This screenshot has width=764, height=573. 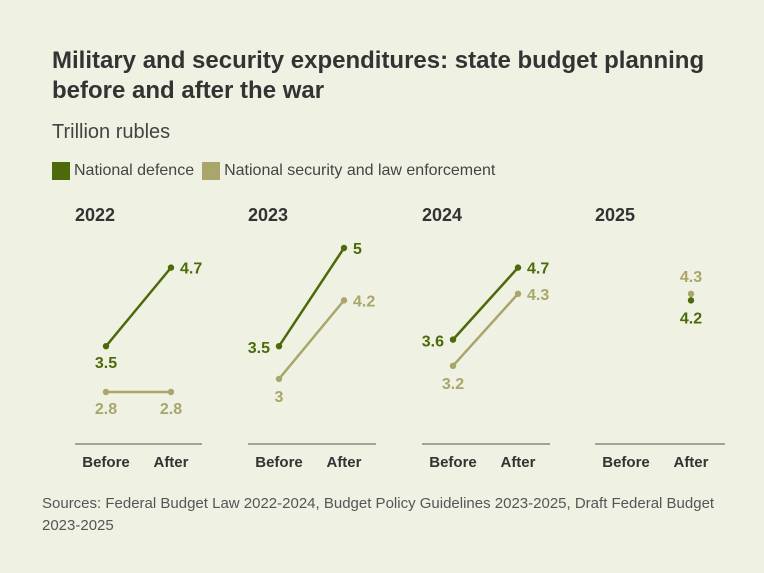 I want to click on legend-item-security: National security and law enforcement, so click(x=348, y=171).